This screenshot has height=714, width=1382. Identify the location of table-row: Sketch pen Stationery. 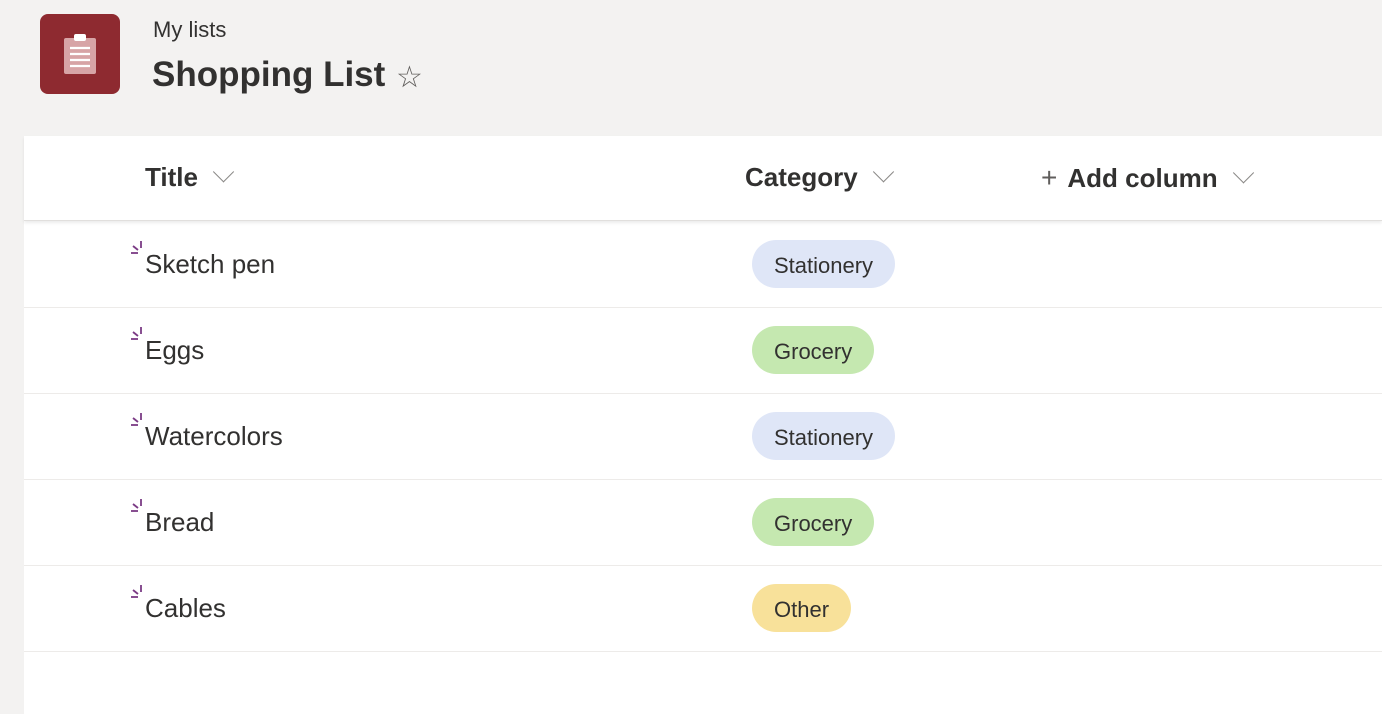
(703, 265).